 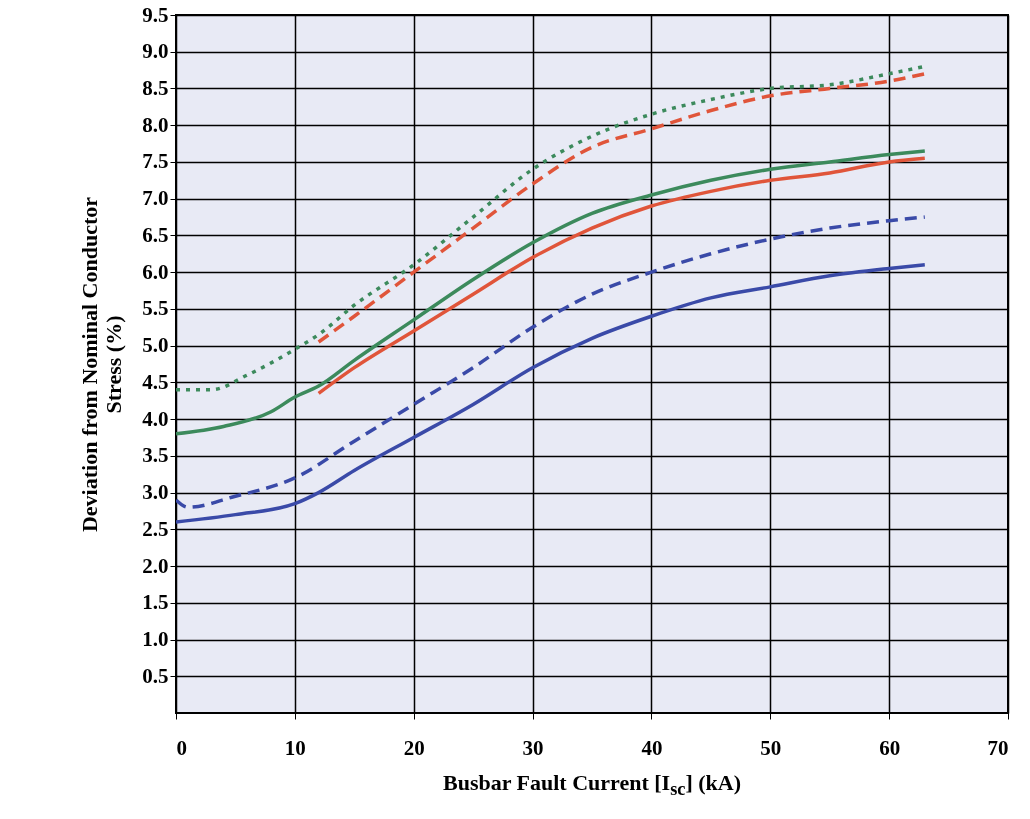 I want to click on x-tick-label: 0, so click(x=181, y=747).